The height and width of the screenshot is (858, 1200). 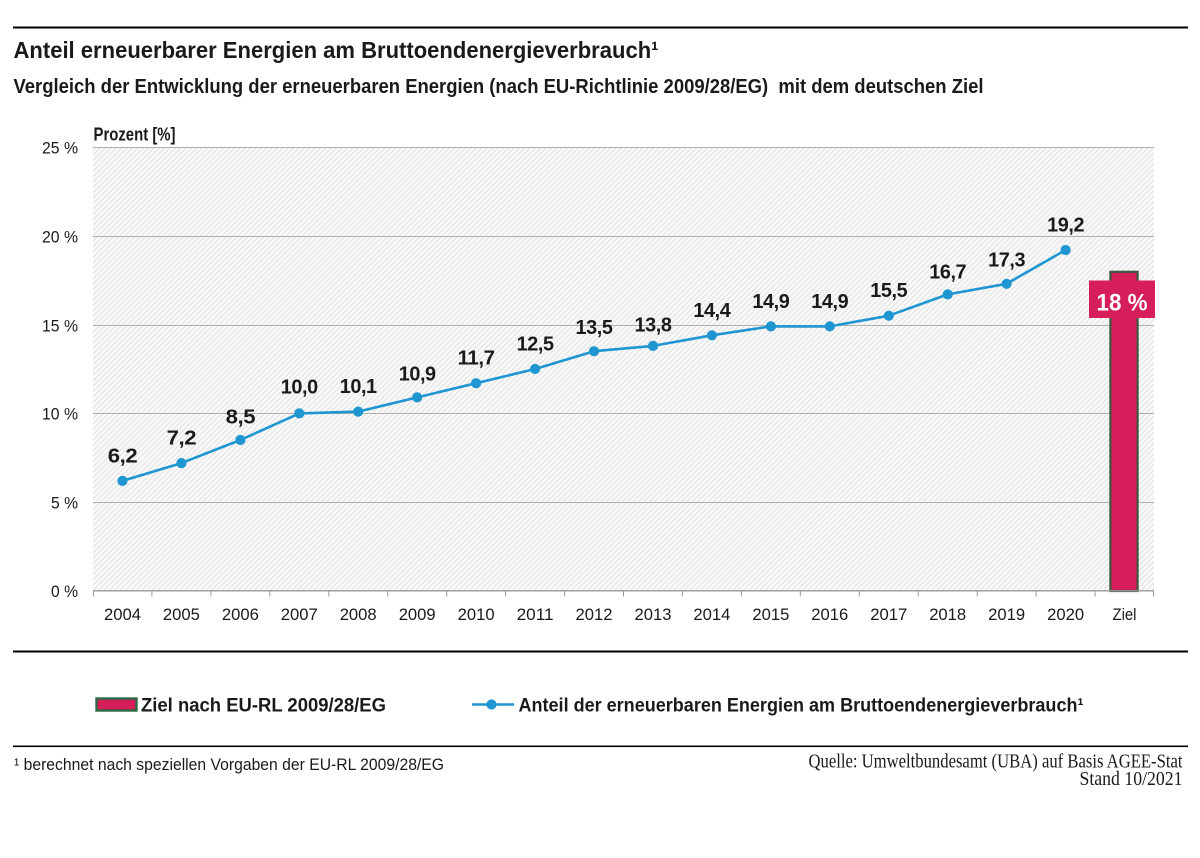 What do you see at coordinates (135, 135) in the screenshot?
I see `svg-text: Prozent [%]` at bounding box center [135, 135].